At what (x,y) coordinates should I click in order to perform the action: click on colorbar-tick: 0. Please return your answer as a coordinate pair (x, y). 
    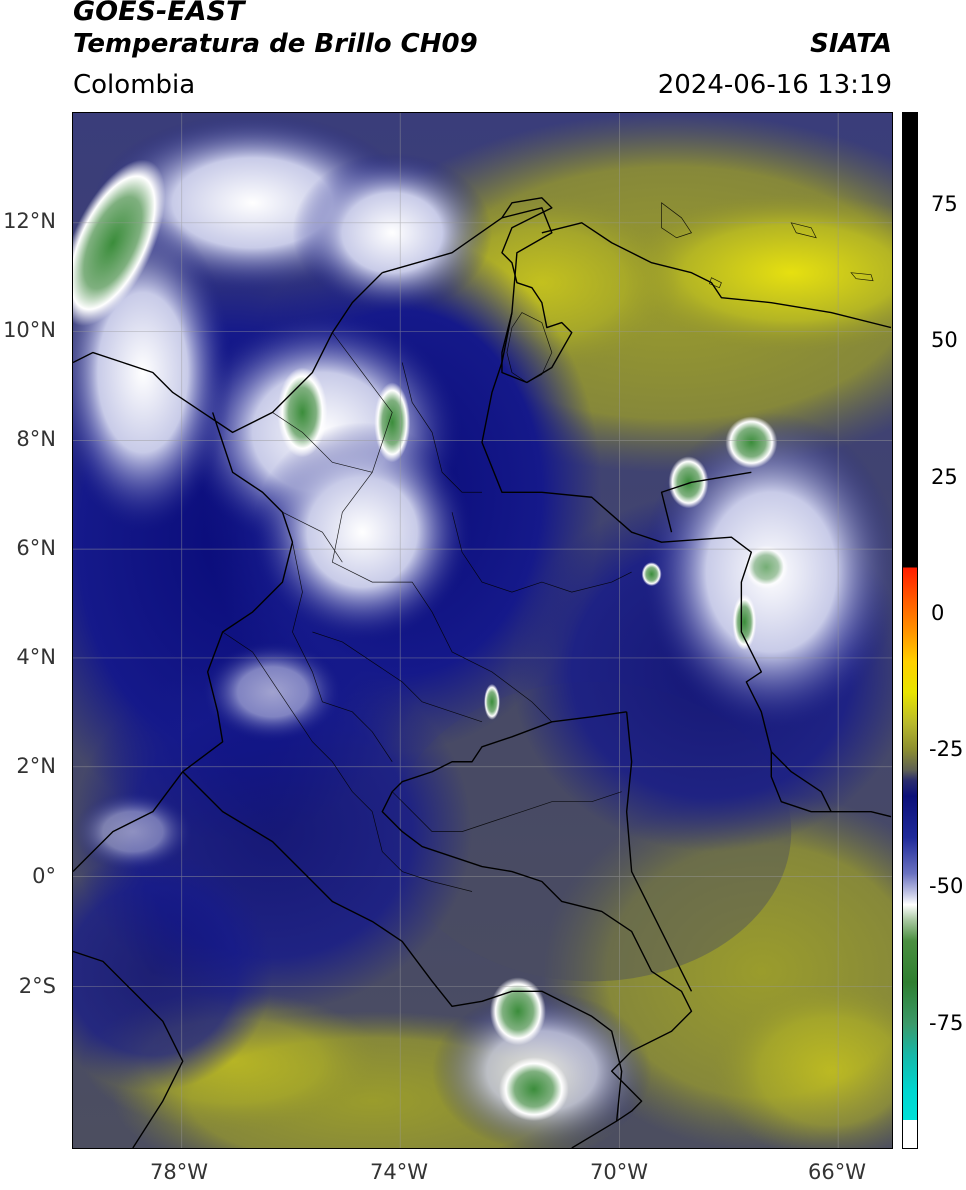
    Looking at the image, I should click on (938, 613).